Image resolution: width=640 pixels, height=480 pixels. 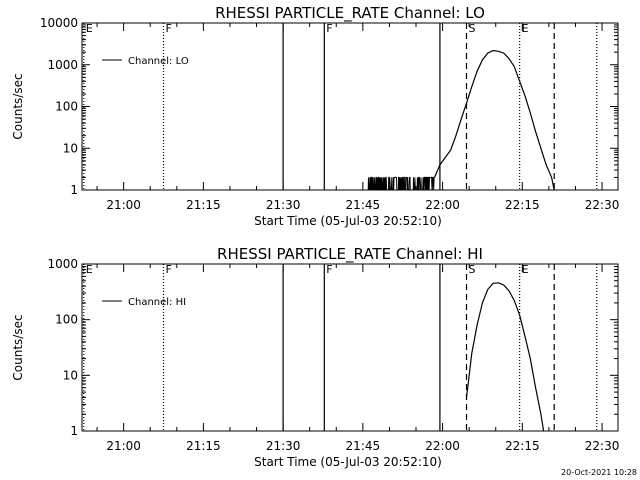 What do you see at coordinates (158, 61) in the screenshot?
I see `legend-label: Channel: LO` at bounding box center [158, 61].